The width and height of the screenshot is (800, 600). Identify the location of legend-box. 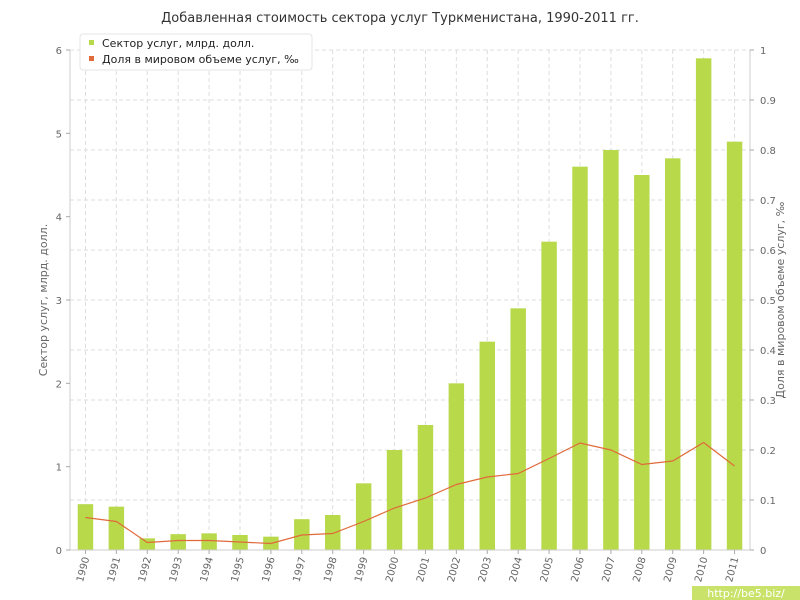
(196, 52).